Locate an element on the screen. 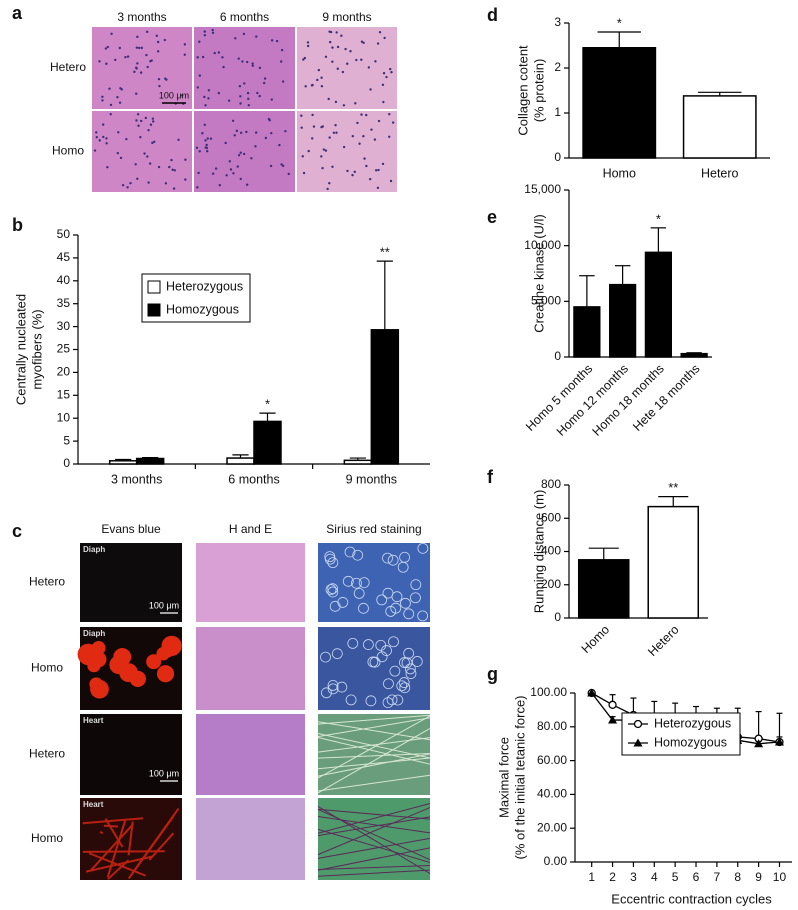 The image size is (798, 910). x-tick-label: Hete 18 months is located at coordinates (666, 398).